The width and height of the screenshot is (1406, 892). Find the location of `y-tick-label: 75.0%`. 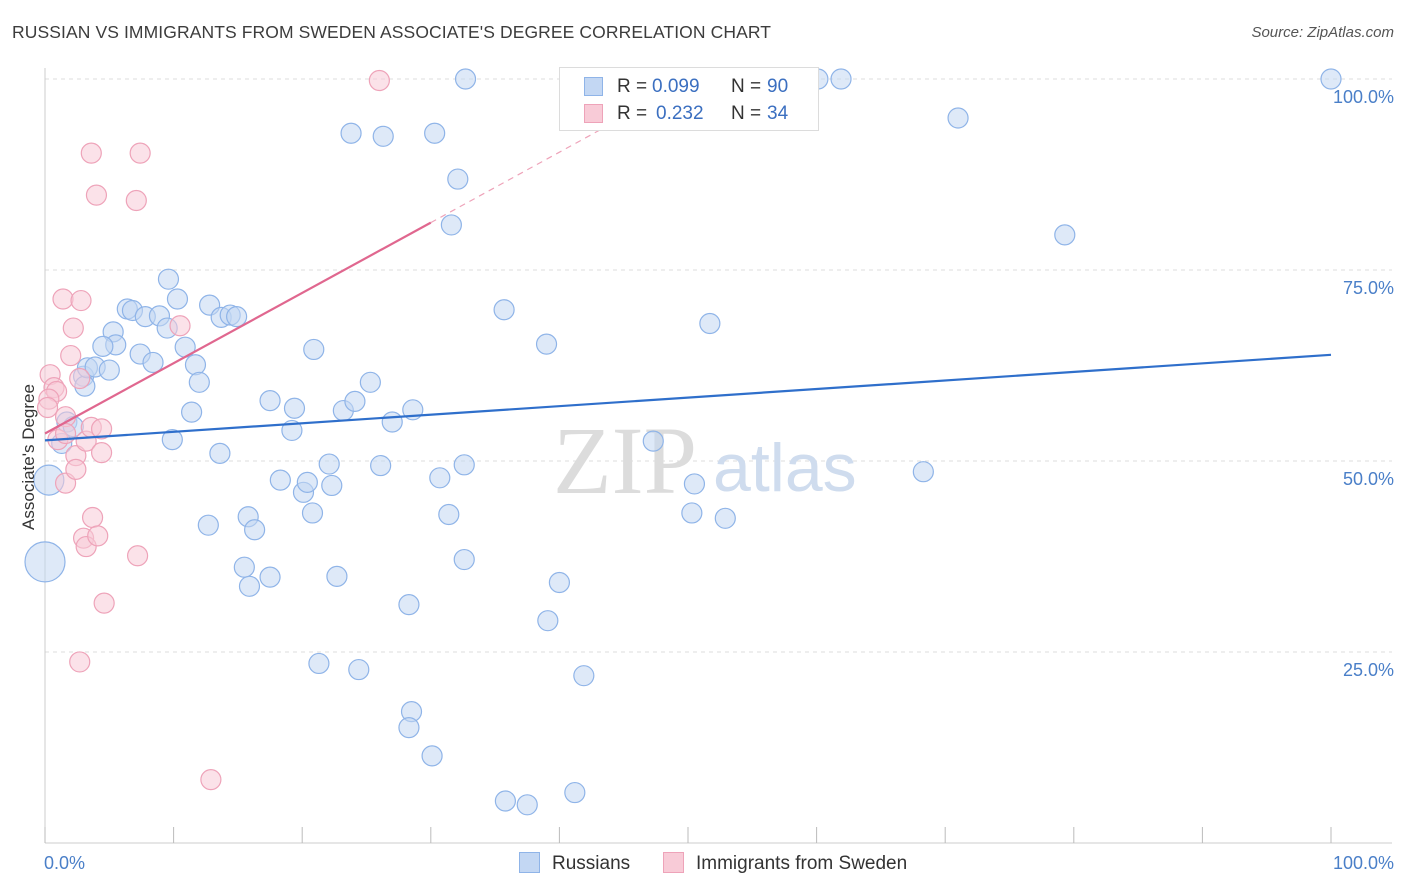

y-tick-label: 75.0% is located at coordinates (1368, 288).